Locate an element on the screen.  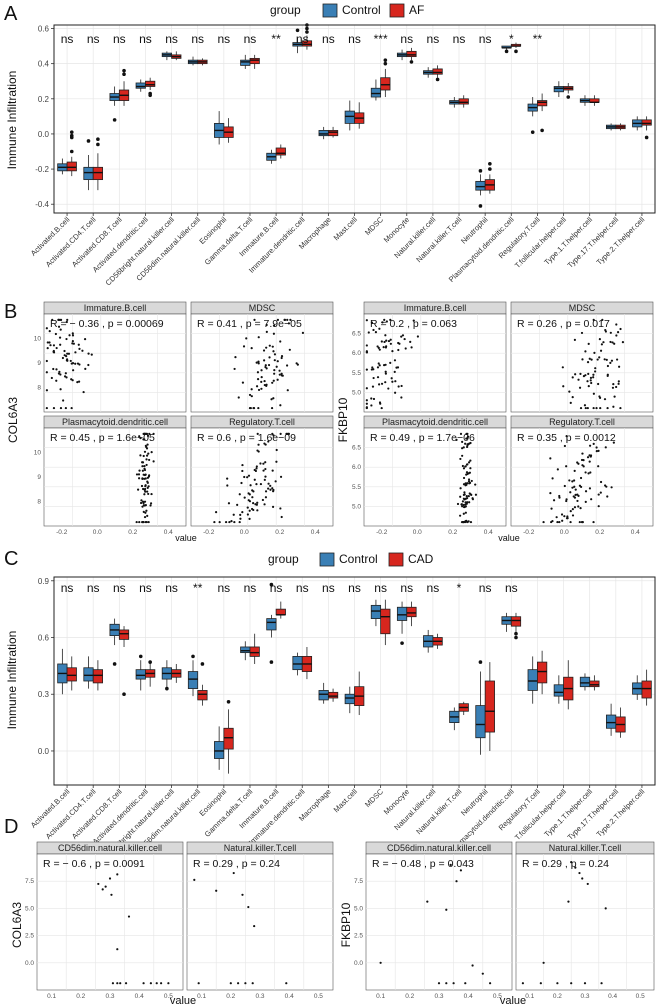
correlation-stat: R = 0.2 , p = 0.063 is located at coordinates (413, 324).